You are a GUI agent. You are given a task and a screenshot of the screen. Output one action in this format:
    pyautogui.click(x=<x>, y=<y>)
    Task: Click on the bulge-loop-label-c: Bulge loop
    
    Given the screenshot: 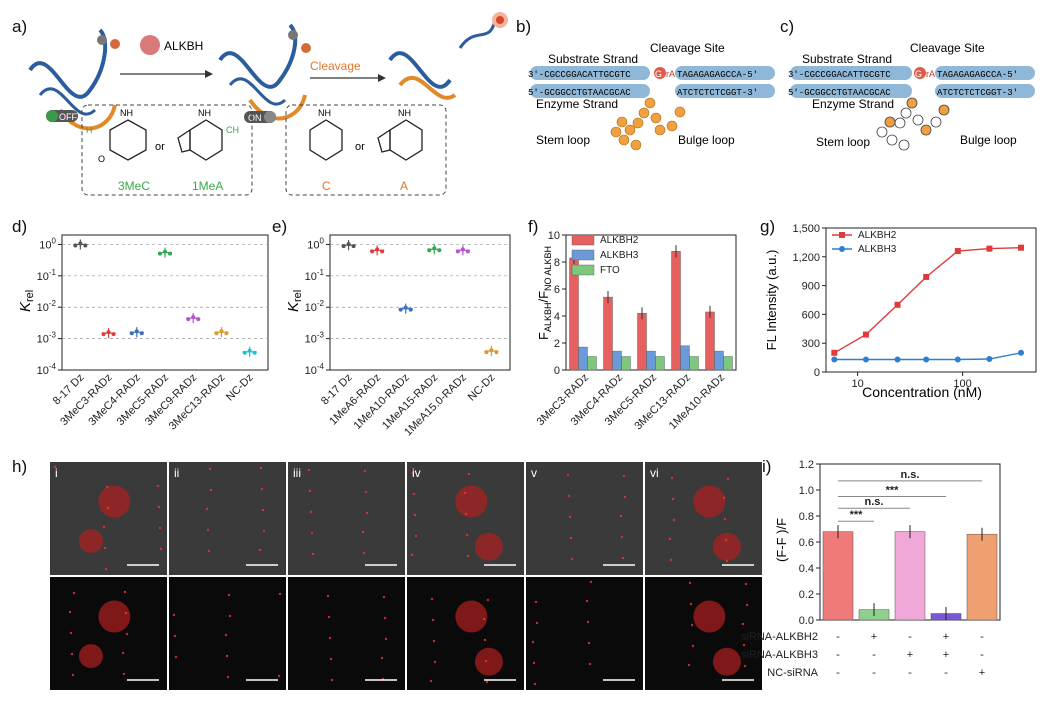 What is the action you would take?
    pyautogui.click(x=988, y=140)
    